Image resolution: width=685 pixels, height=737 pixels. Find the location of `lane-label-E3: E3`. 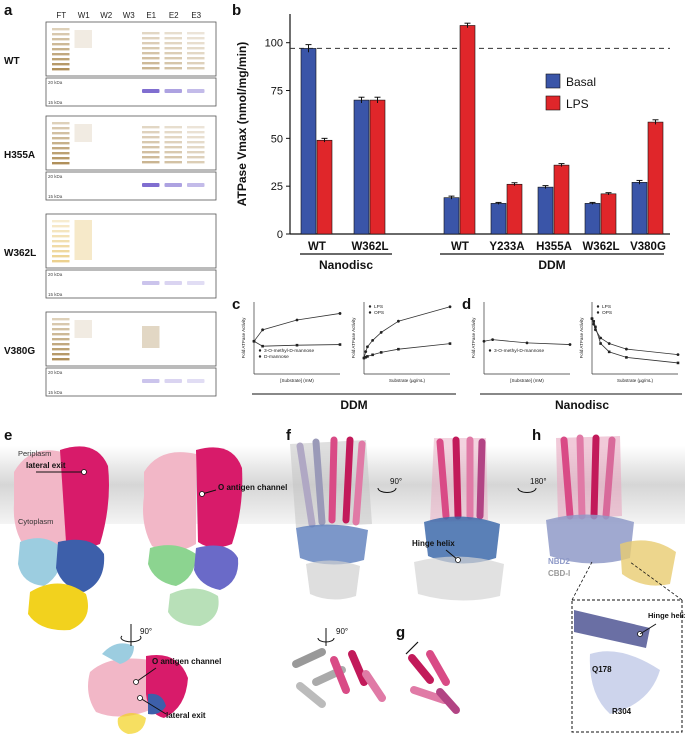

lane-label-E3: E3 is located at coordinates (196, 15).